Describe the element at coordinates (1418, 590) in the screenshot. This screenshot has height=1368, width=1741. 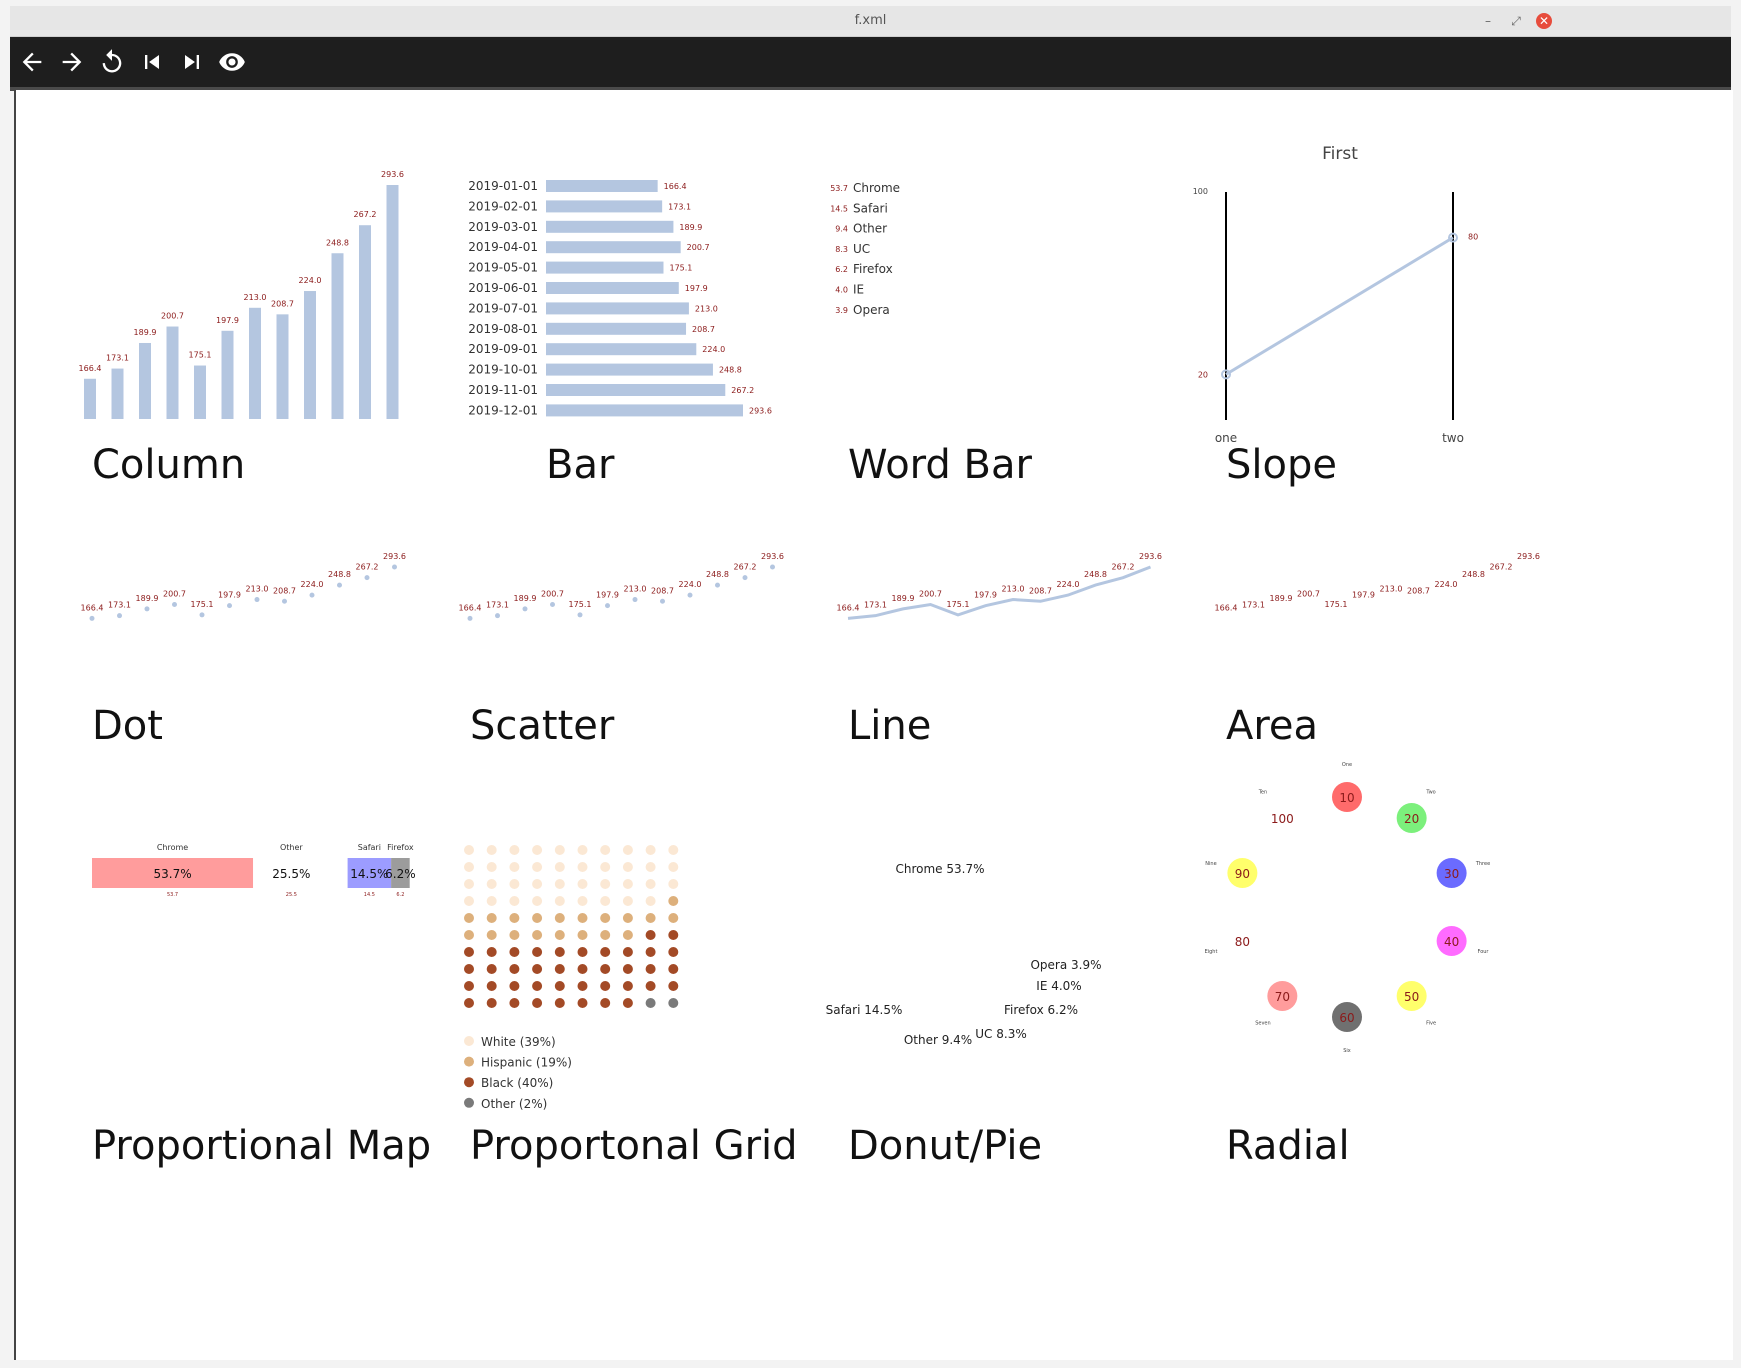
I see `area-value-label: 208.7` at that location.